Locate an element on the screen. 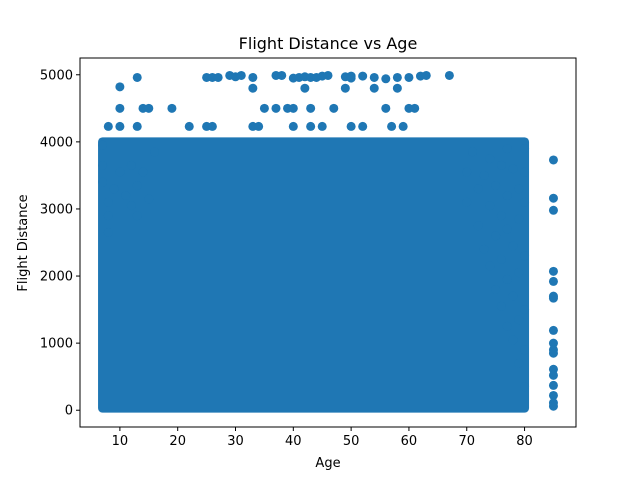 This screenshot has width=640, height=480. x-axis-ticks: 10 20 30 40 50 60 70 80 is located at coordinates (322, 438).